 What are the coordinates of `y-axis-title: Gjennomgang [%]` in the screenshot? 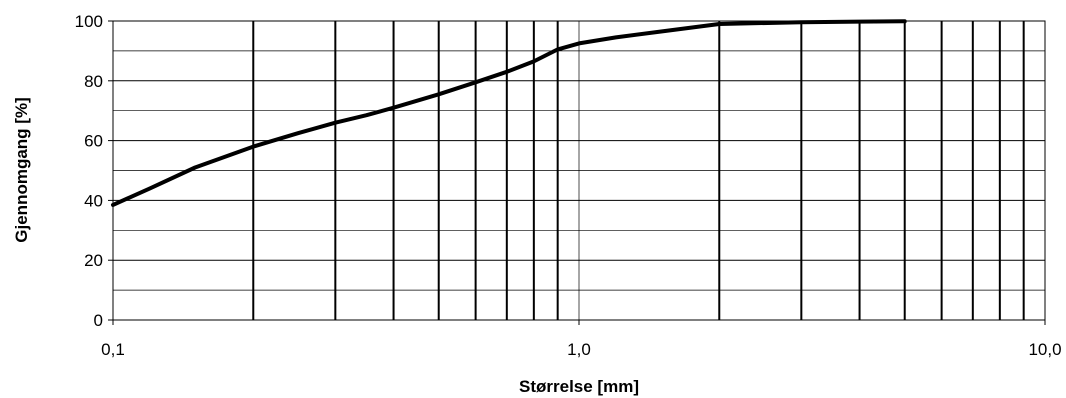 It's located at (21, 169).